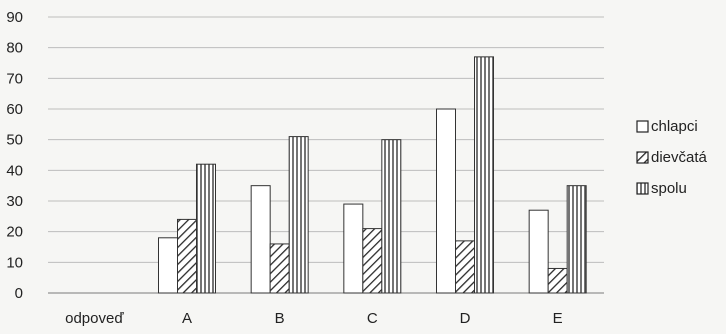 This screenshot has height=334, width=726. I want to click on legend-label: chlapci, so click(674, 126).